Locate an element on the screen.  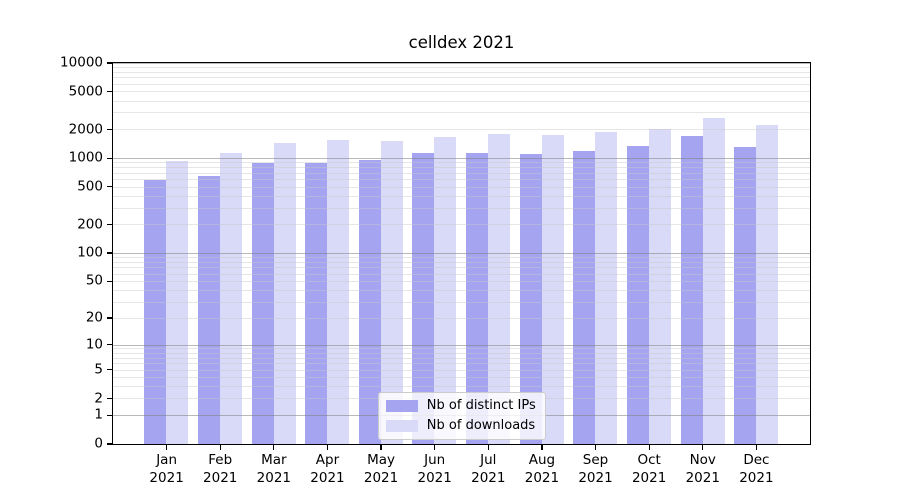
x-axis-tick-label: Mar 2021 is located at coordinates (274, 469).